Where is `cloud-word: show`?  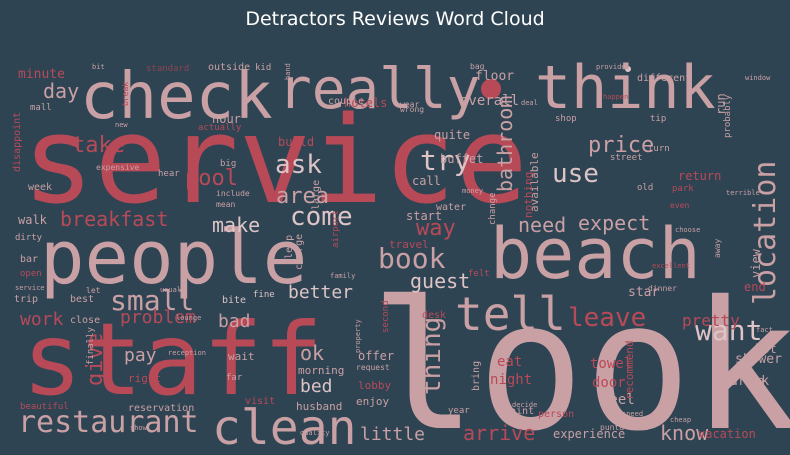
cloud-word: show is located at coordinates (139, 428).